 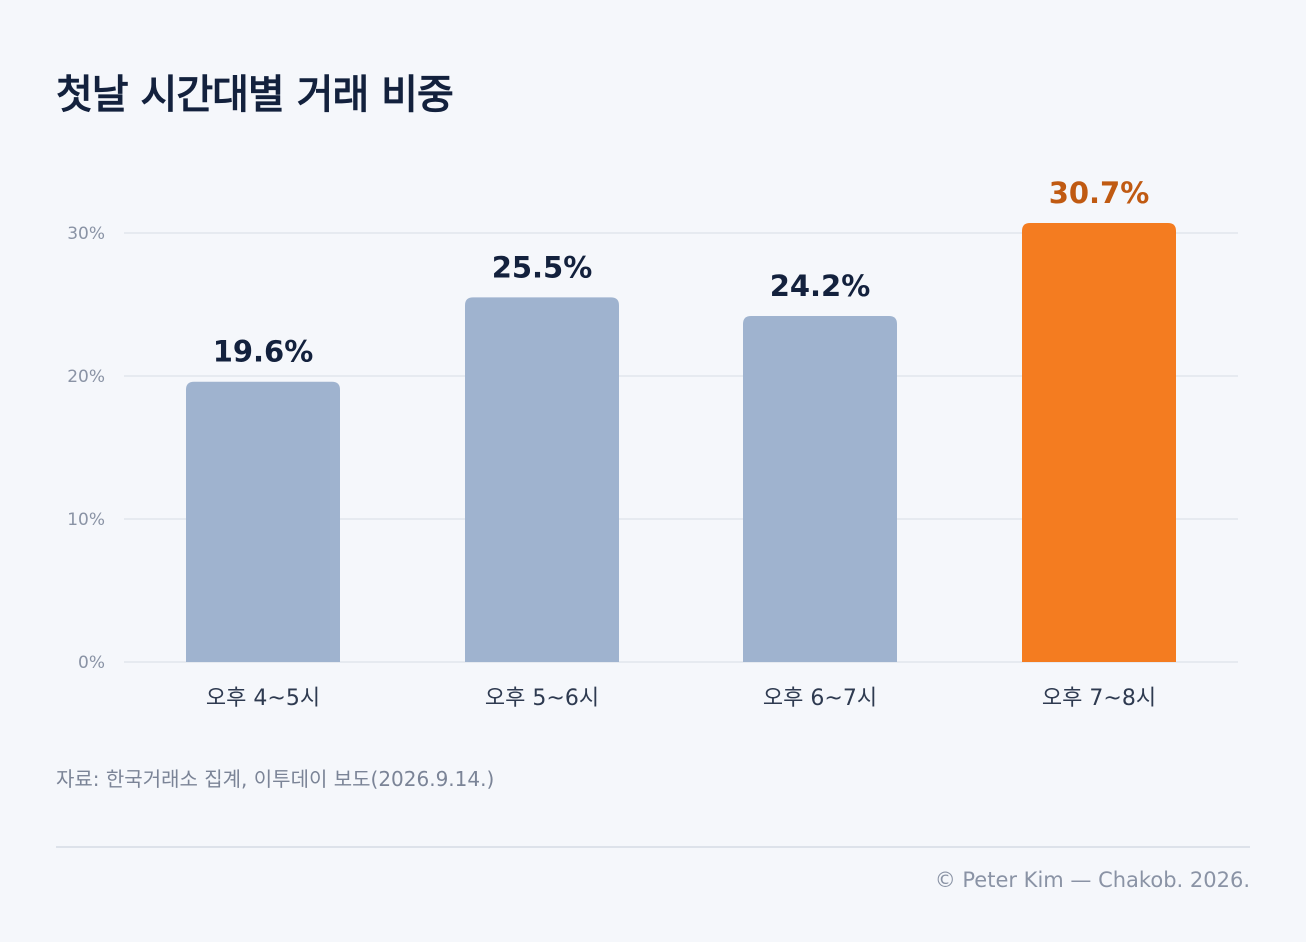 What do you see at coordinates (86, 377) in the screenshot?
I see `y-tick-label: 20%` at bounding box center [86, 377].